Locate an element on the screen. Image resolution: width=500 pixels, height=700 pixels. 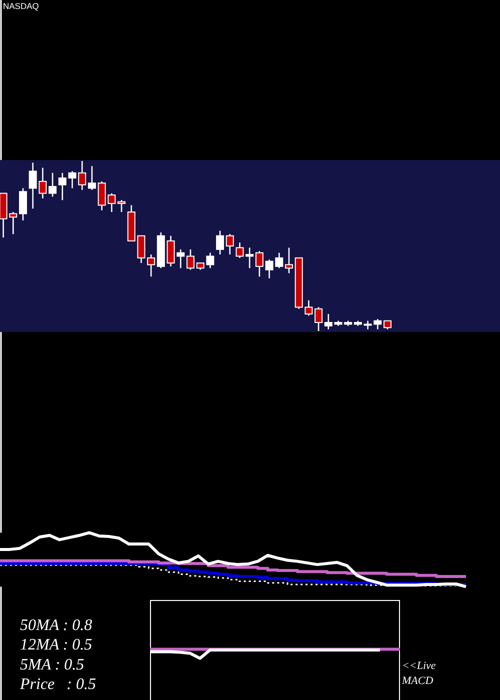
chart-title: NASDAQ is located at coordinates (21, 6).